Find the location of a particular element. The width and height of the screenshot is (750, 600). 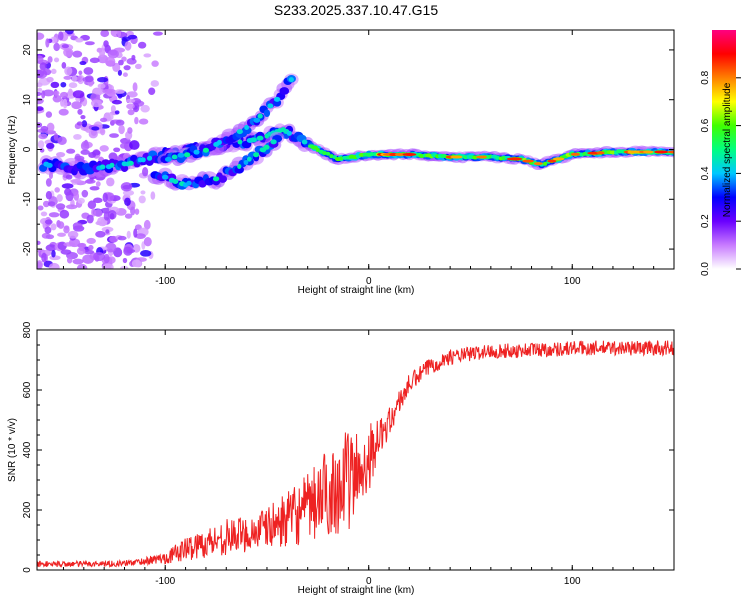

x-tick-label: 0 is located at coordinates (369, 281).